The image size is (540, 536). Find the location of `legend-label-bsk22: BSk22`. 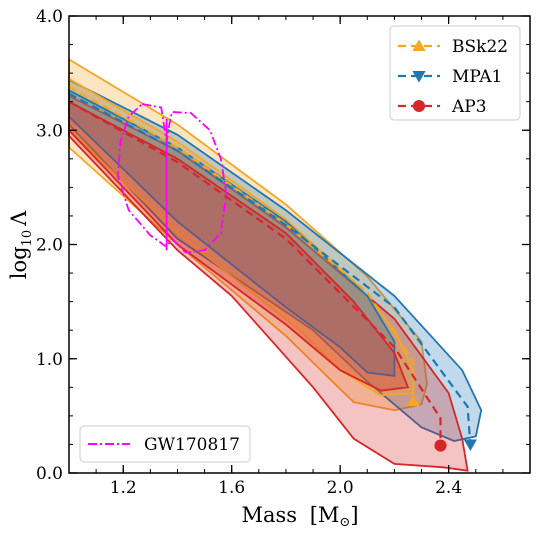

legend-label-bsk22: BSk22 is located at coordinates (480, 47).